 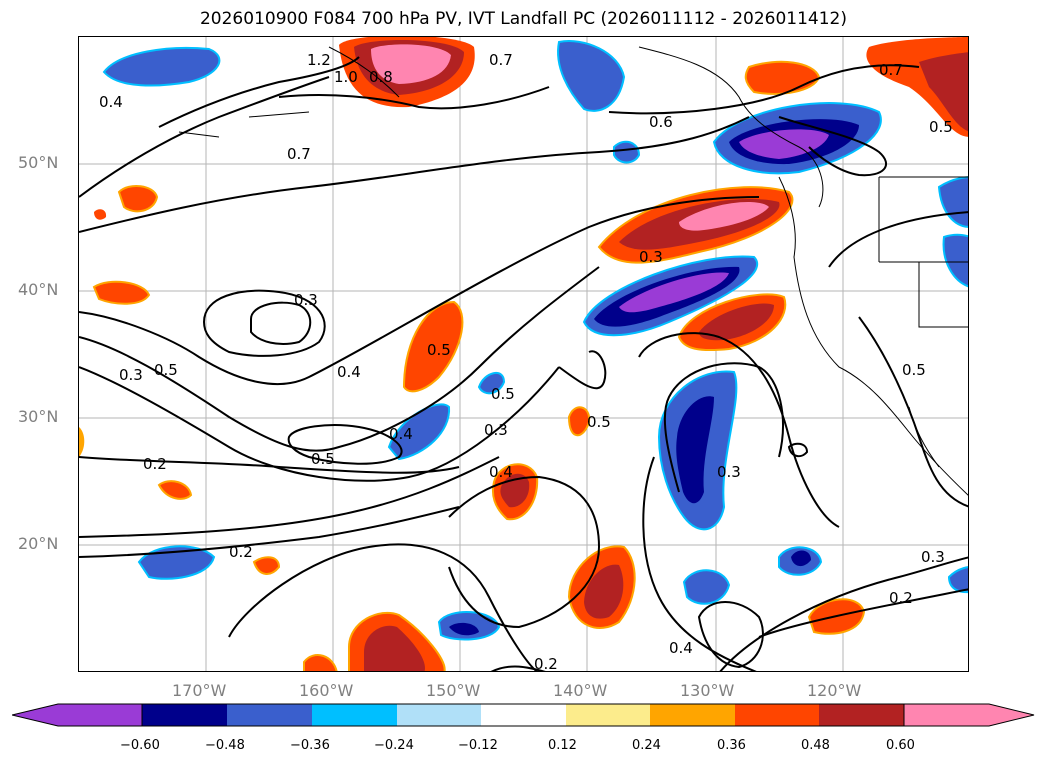 I want to click on lon-label: 150°W, so click(x=453, y=690).